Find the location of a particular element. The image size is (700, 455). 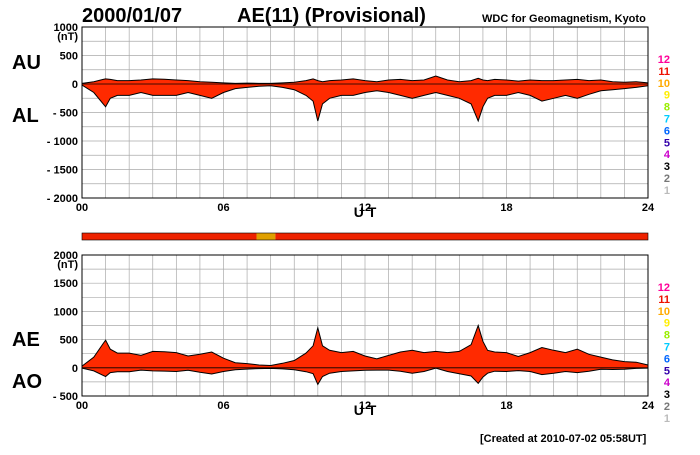

series-line-ae is located at coordinates (365, 345).